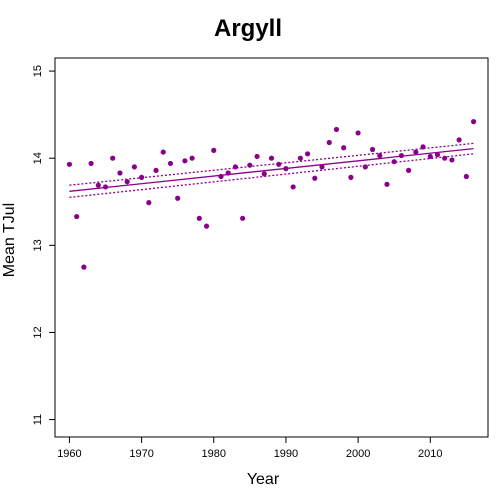 The height and width of the screenshot is (500, 500). I want to click on trend-lines, so click(271, 170).